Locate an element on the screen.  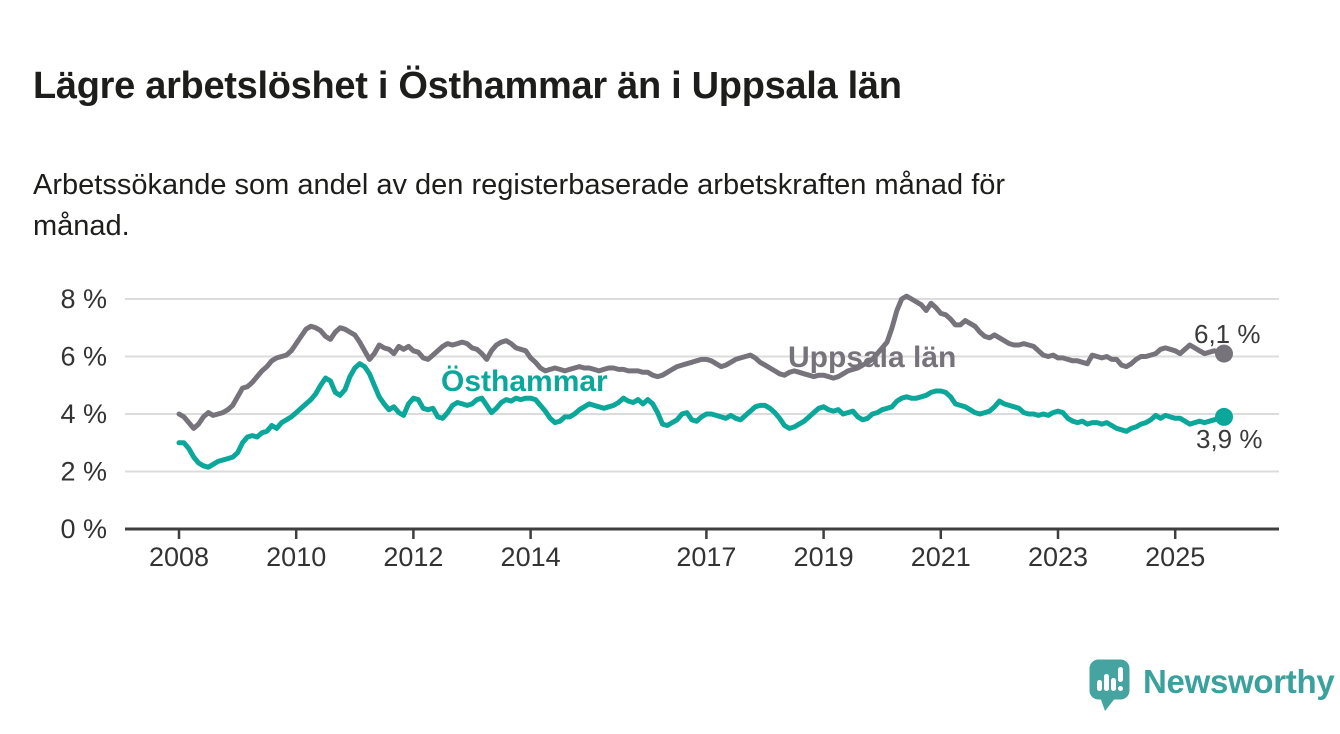
end-value-label-uppsala: 6,1 % is located at coordinates (1227, 334).